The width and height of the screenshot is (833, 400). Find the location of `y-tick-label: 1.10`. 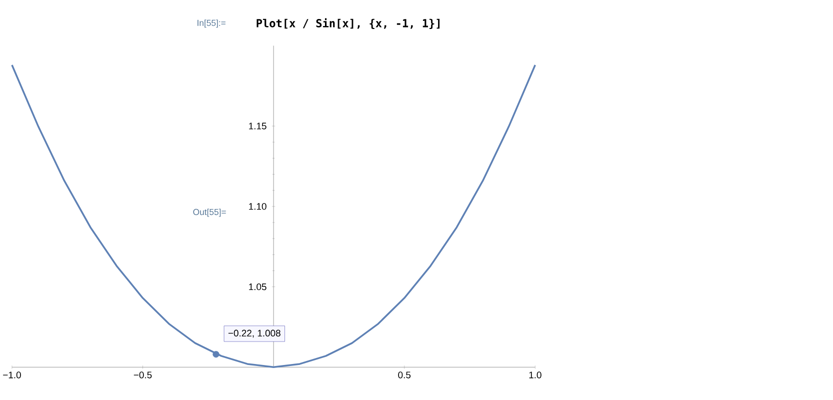

y-tick-label: 1.10 is located at coordinates (257, 206).